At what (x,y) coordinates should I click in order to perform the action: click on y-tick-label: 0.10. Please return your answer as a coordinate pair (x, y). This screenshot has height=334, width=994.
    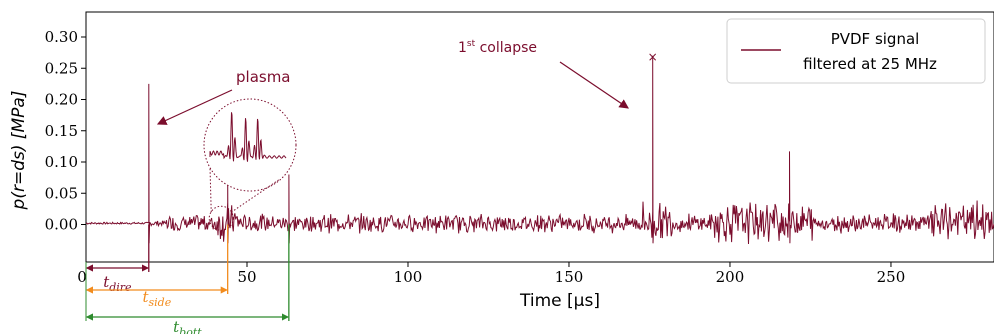
    Looking at the image, I should click on (61, 162).